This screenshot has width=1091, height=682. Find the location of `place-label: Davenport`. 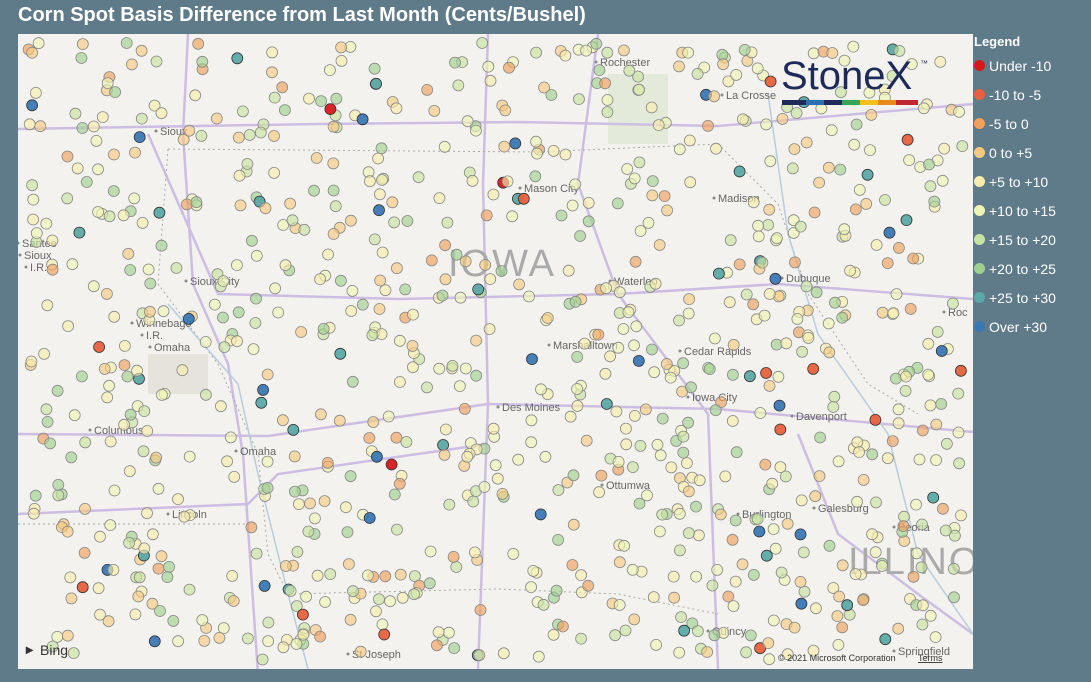

place-label: Davenport is located at coordinates (821, 417).